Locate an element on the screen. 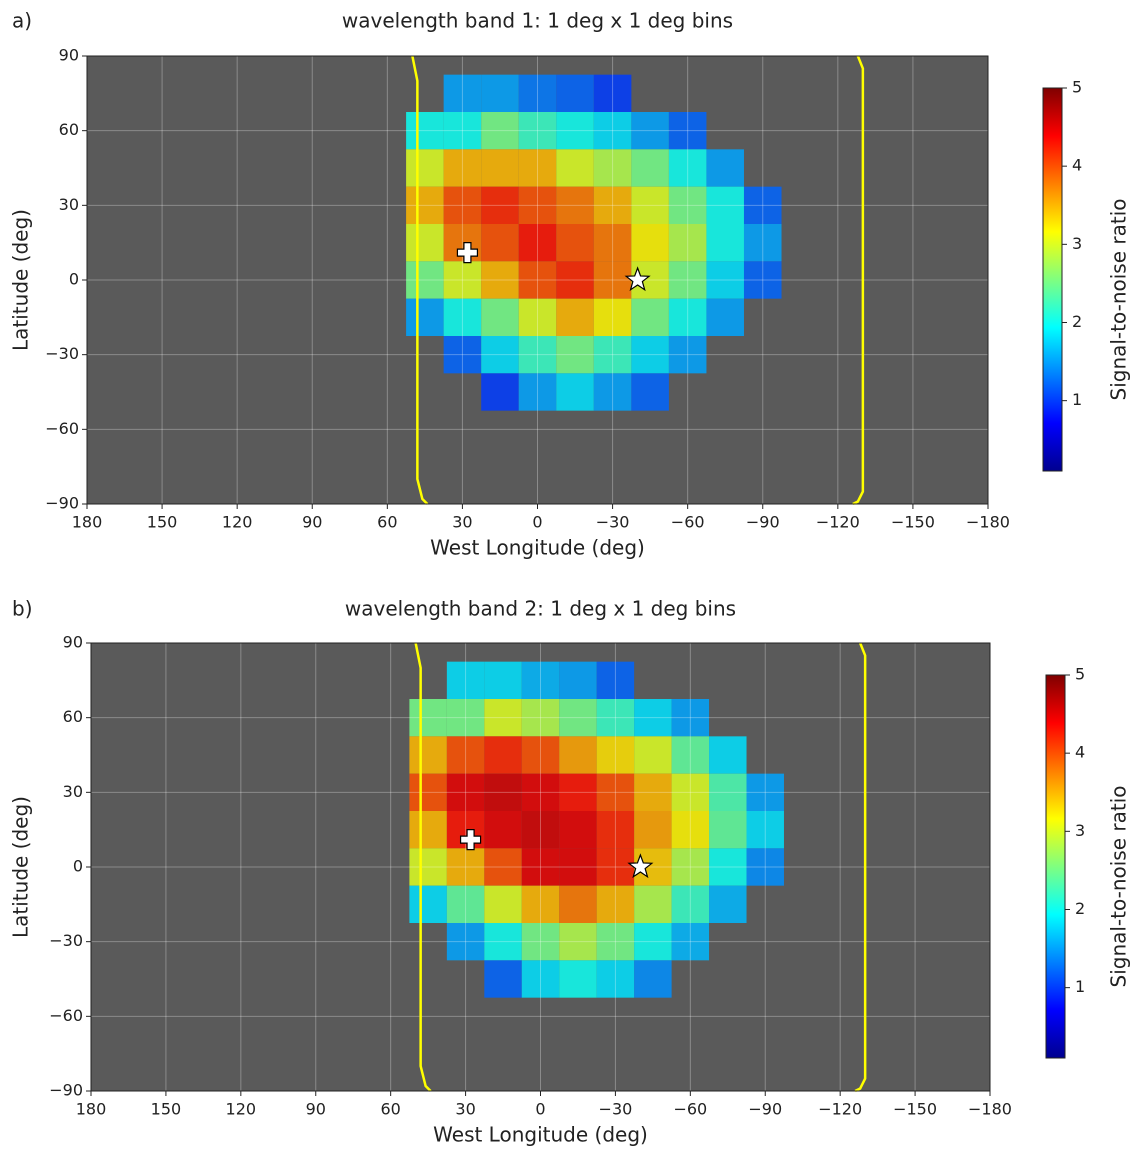 The height and width of the screenshot is (1149, 1136). x-tick-label: 0 is located at coordinates (540, 1109).